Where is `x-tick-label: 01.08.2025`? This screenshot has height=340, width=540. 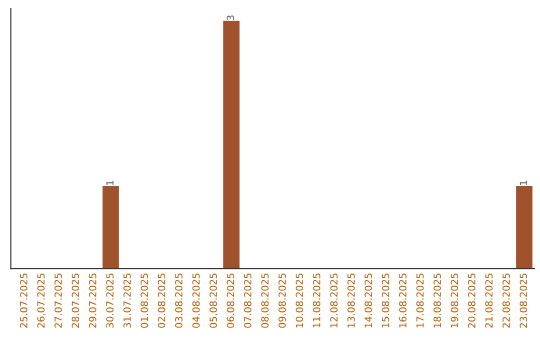 x-tick-label: 01.08.2025 is located at coordinates (144, 301).